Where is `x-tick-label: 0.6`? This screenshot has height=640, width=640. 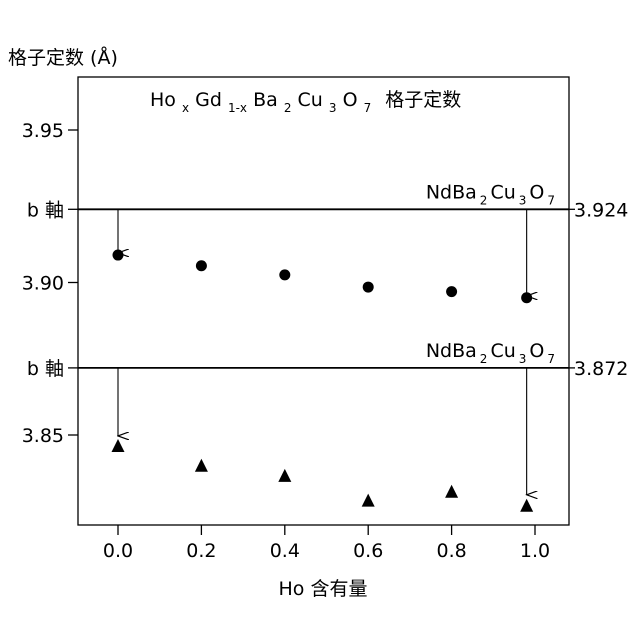
x-tick-label: 0.6 is located at coordinates (368, 551).